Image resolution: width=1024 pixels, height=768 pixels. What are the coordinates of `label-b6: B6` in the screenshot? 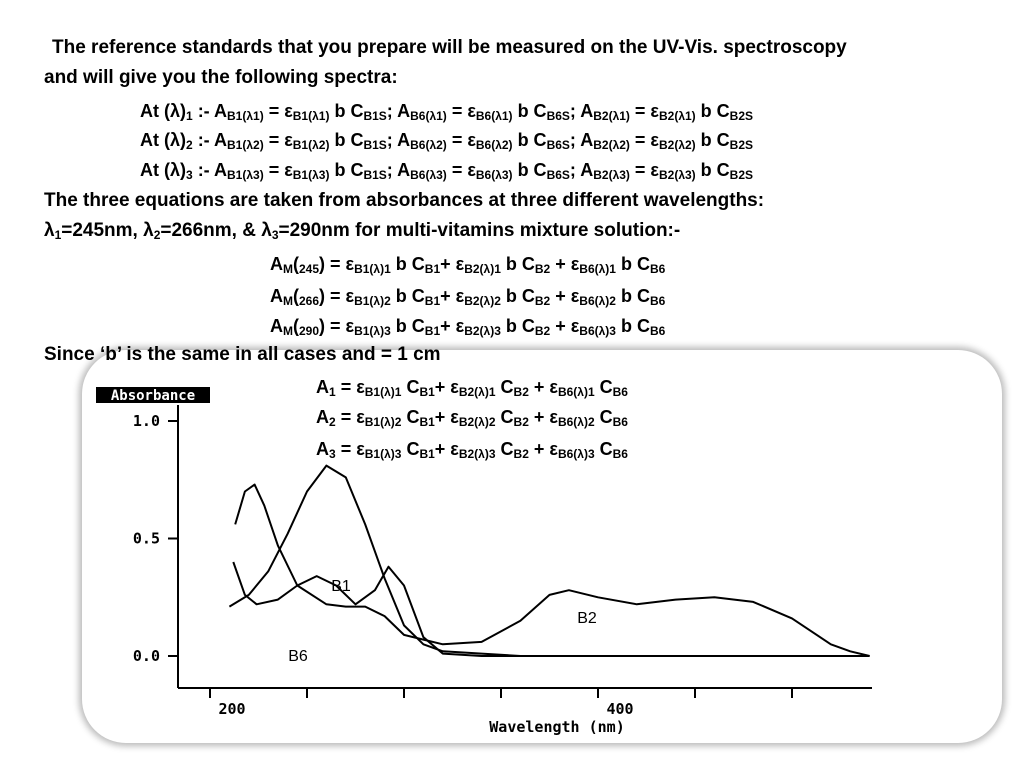 It's located at (298, 656).